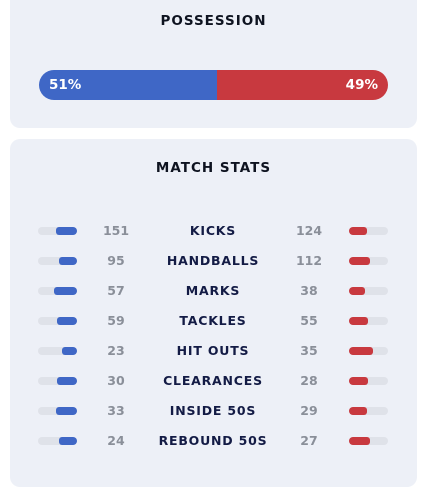 The width and height of the screenshot is (427, 500). Describe the element at coordinates (116, 320) in the screenshot. I see `home-stat-value: 59` at that location.